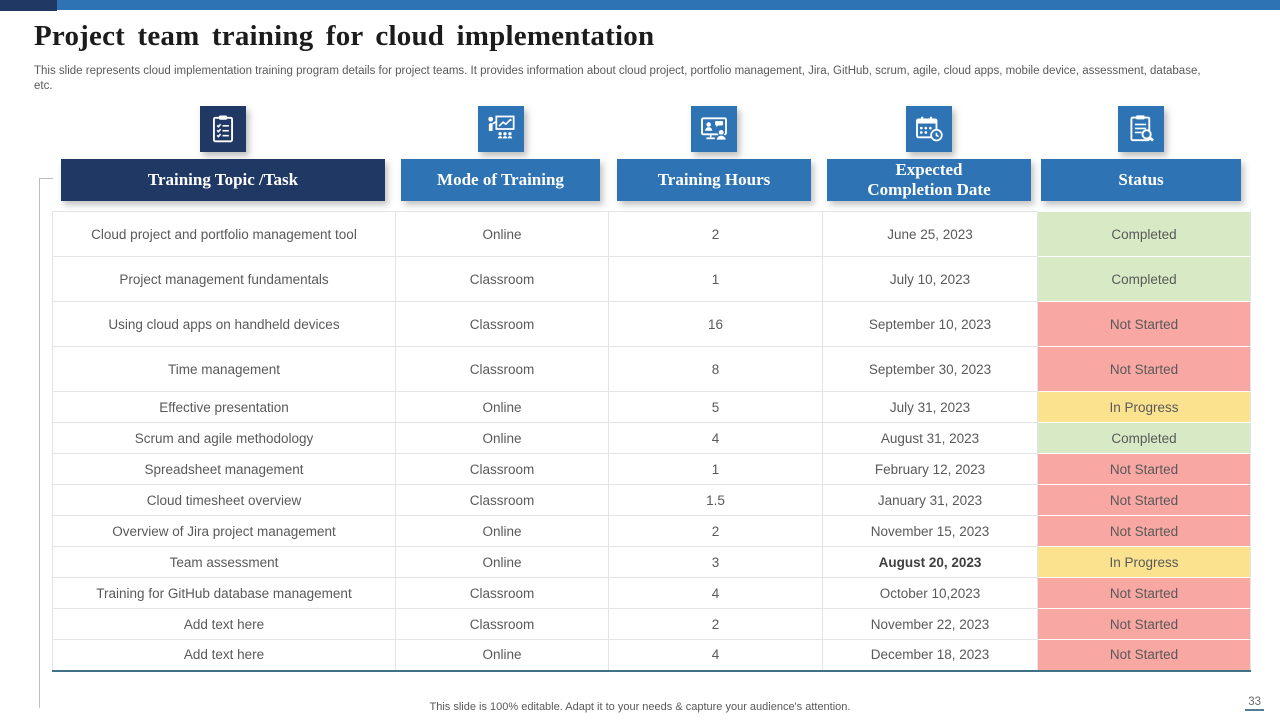  I want to click on left-accent-line-corner, so click(46, 178).